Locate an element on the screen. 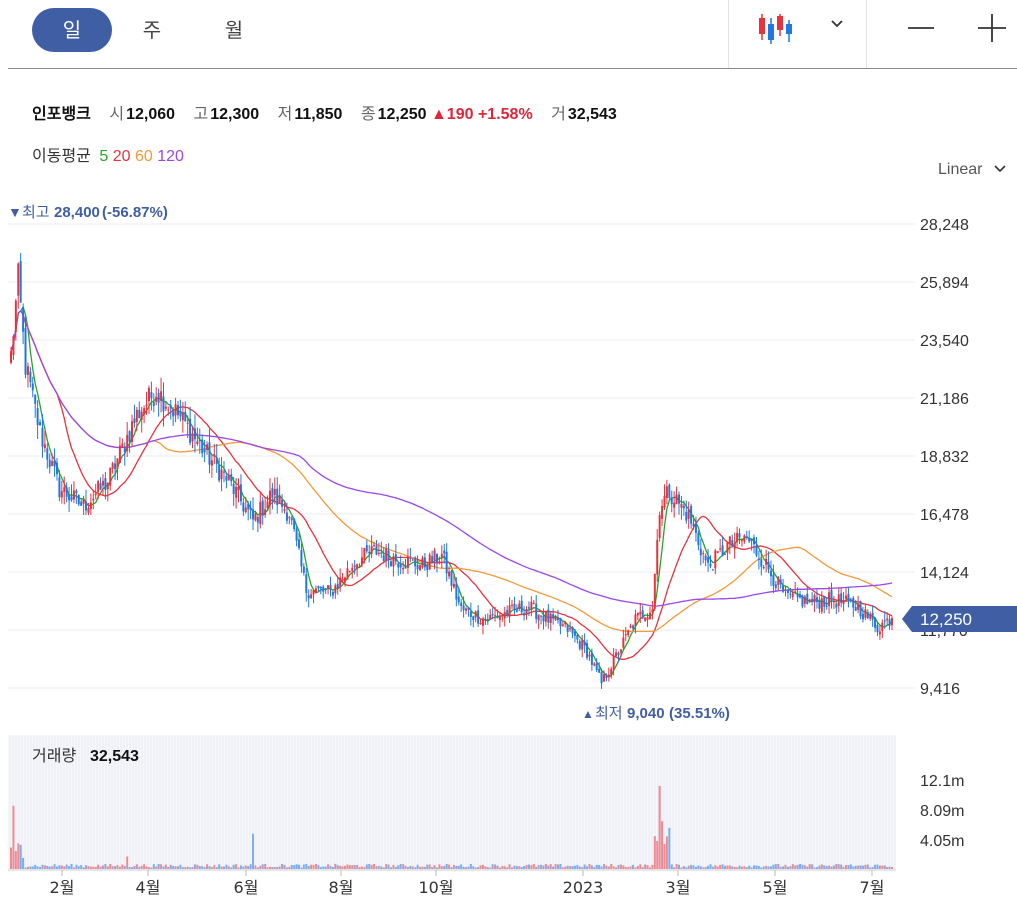 Image resolution: width=1017 pixels, height=911 pixels. candlestick-icon is located at coordinates (776, 29).